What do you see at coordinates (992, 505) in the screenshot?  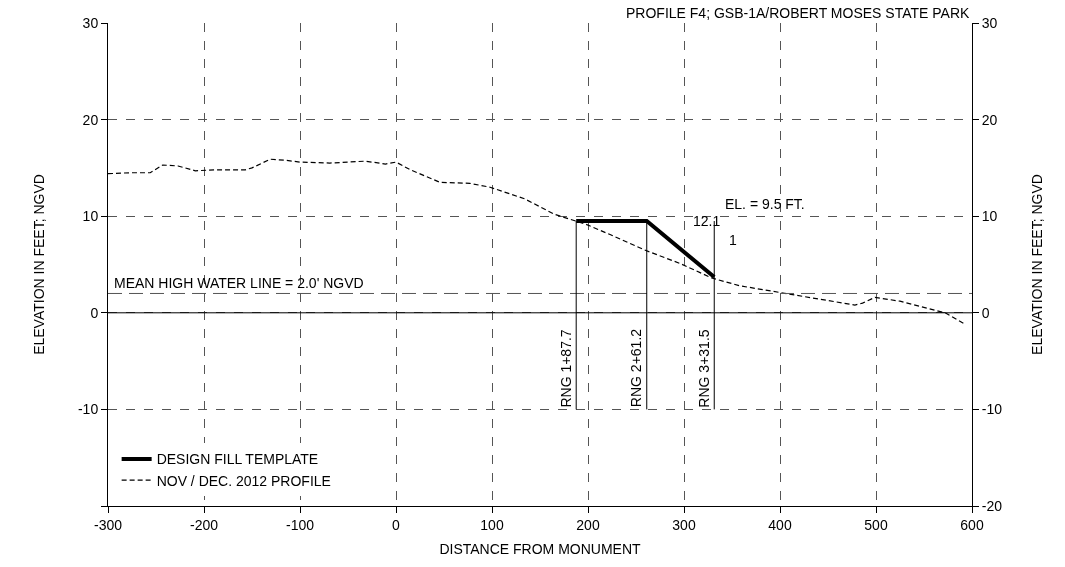 I see `y2-tick-label: -20` at bounding box center [992, 505].